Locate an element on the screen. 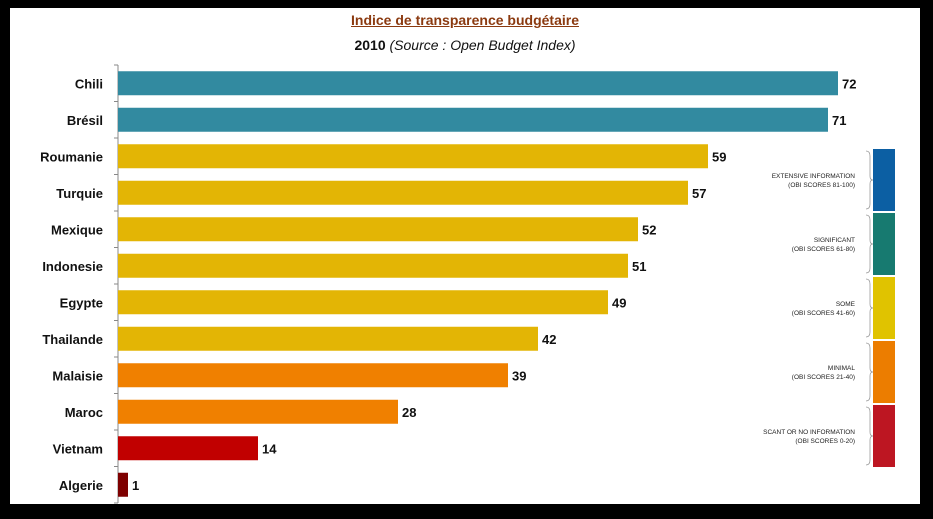 The image size is (933, 519). data-label: 51 is located at coordinates (639, 266).